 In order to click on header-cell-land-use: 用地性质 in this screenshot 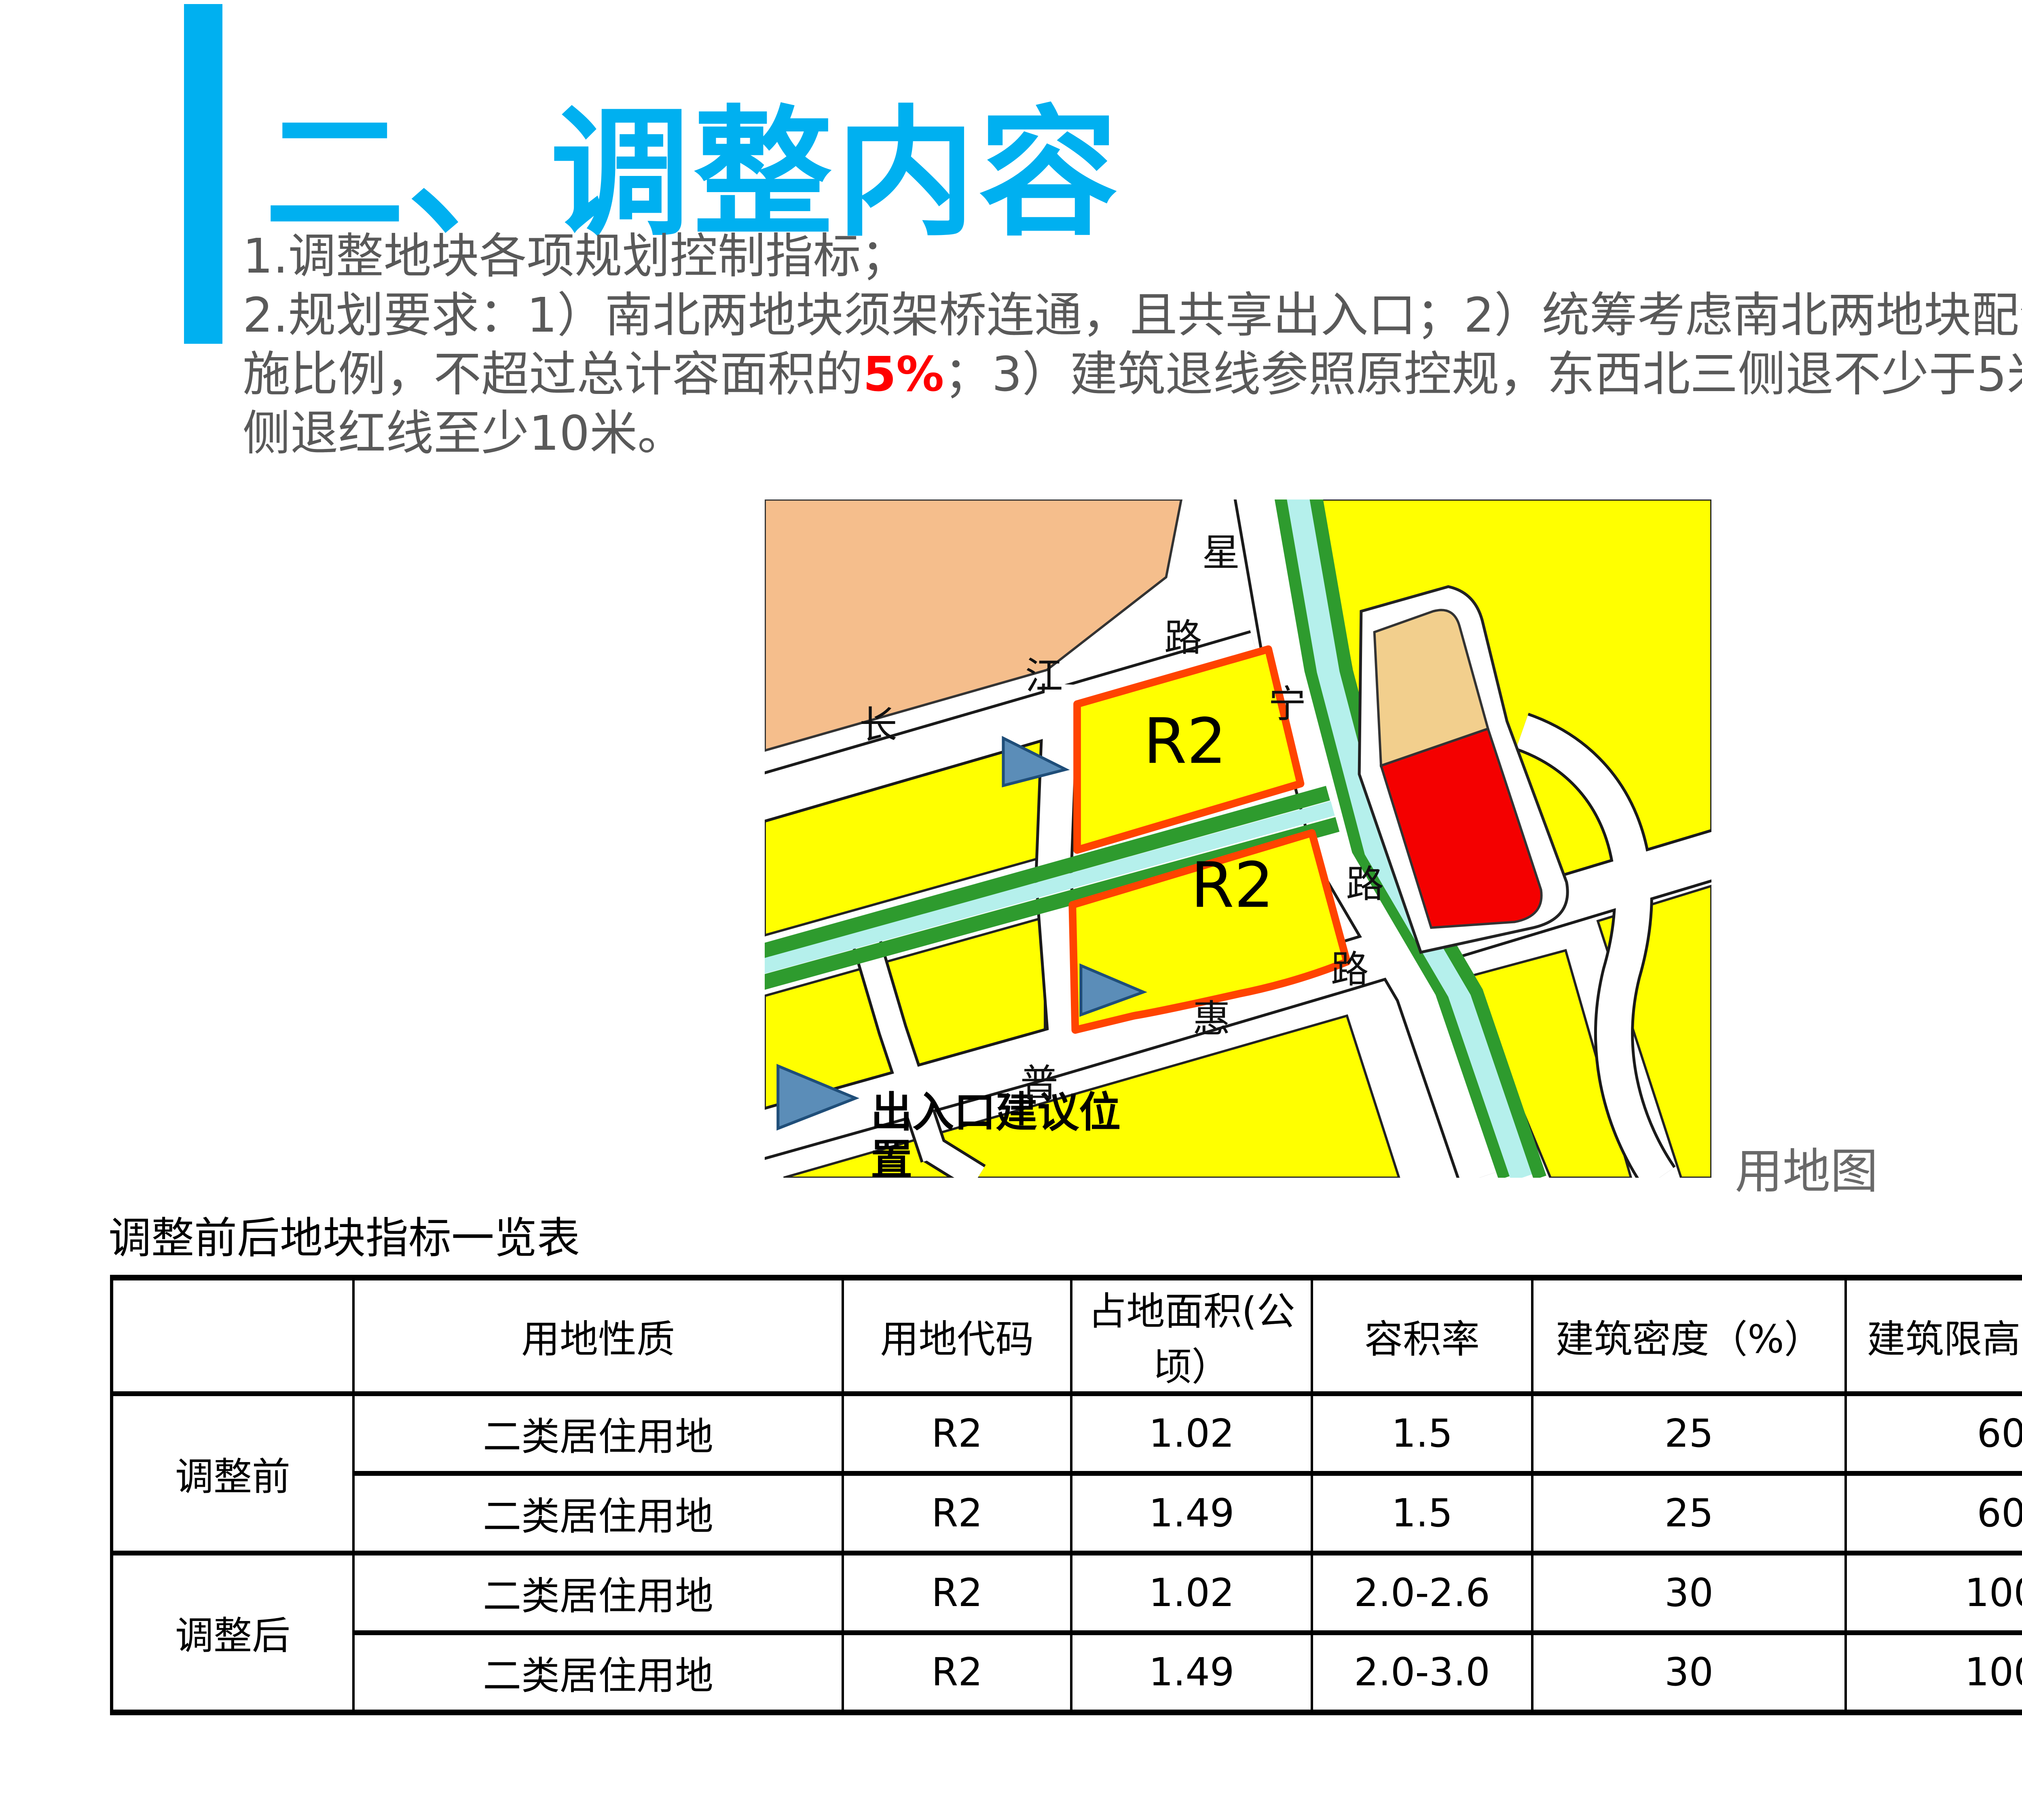, I will do `click(598, 1335)`.